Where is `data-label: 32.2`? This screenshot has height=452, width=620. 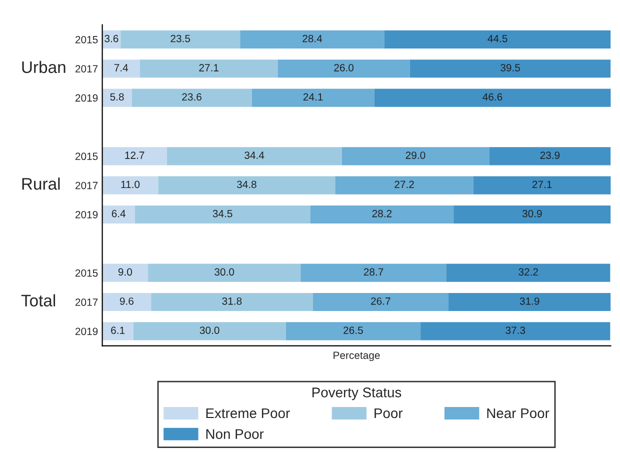 data-label: 32.2 is located at coordinates (528, 272).